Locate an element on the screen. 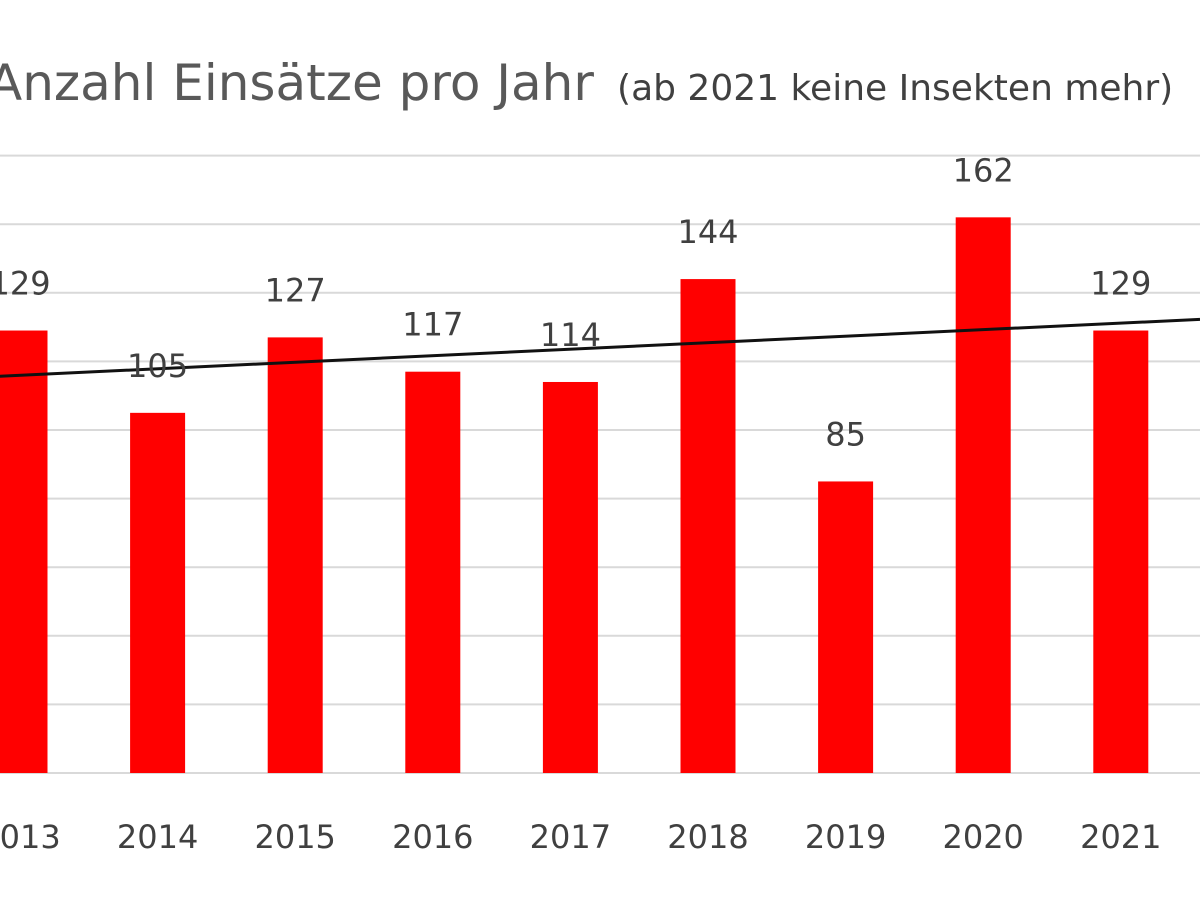 The image size is (1200, 900). bar-2015 is located at coordinates (295, 555).